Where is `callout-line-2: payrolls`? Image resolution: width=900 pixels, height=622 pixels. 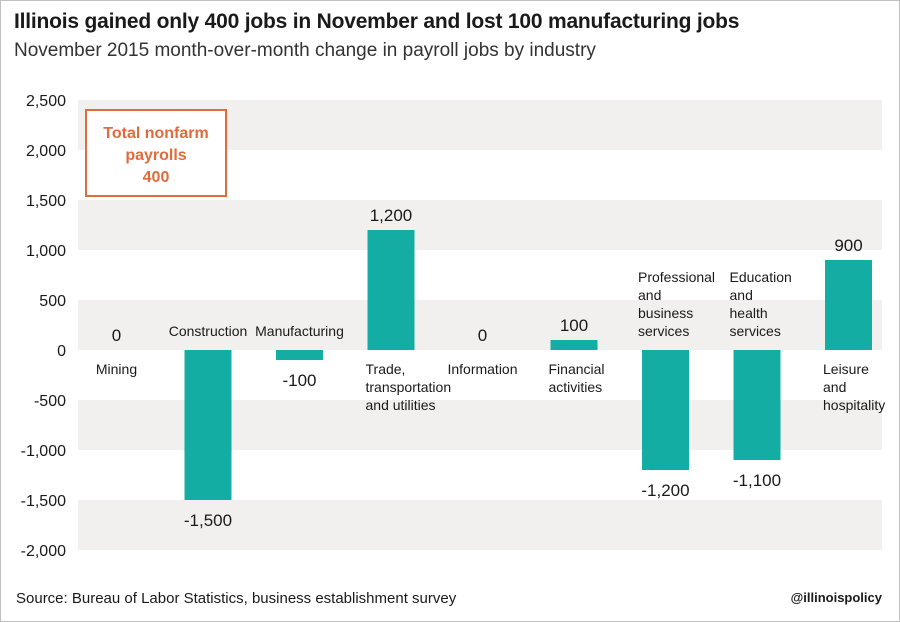
callout-line-2: payrolls is located at coordinates (156, 155).